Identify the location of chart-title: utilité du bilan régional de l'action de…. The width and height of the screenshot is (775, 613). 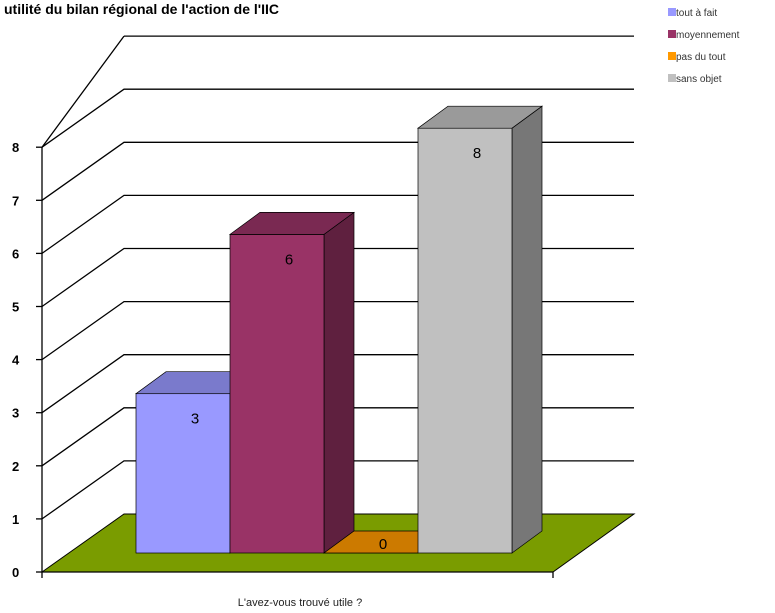
(141, 9).